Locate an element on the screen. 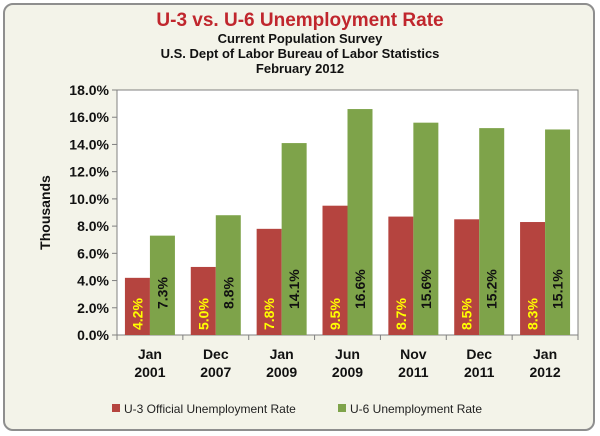 The height and width of the screenshot is (436, 600). legend-swatch-u3 is located at coordinates (116, 408).